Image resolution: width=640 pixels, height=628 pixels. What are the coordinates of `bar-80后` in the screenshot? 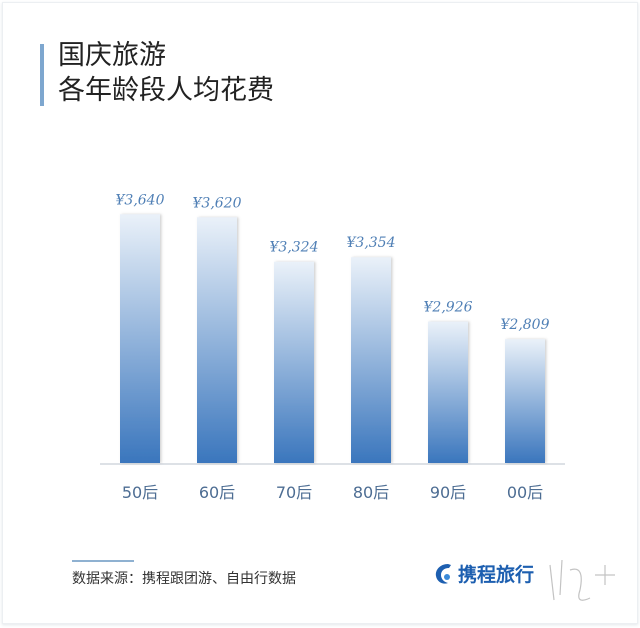 It's located at (371, 360).